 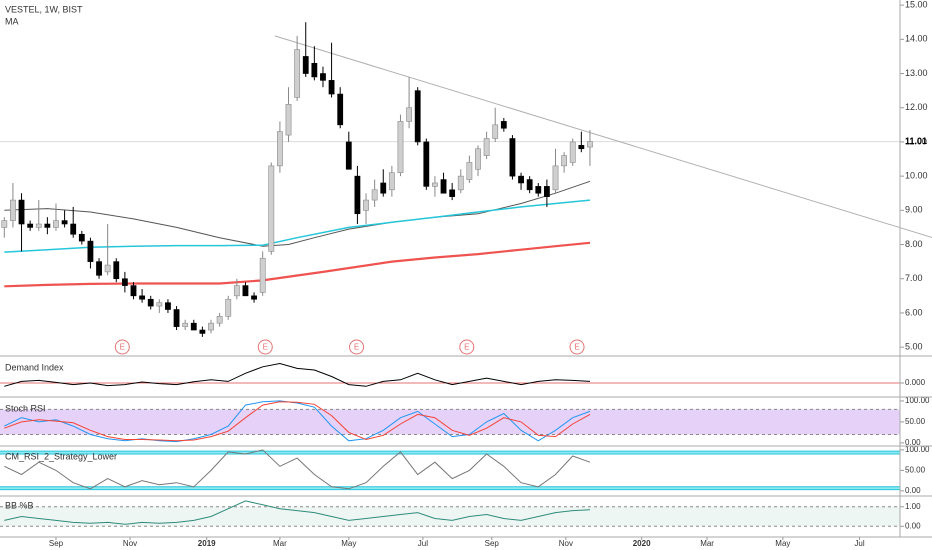 I want to click on y-tick-label: 9.00, so click(x=914, y=210).